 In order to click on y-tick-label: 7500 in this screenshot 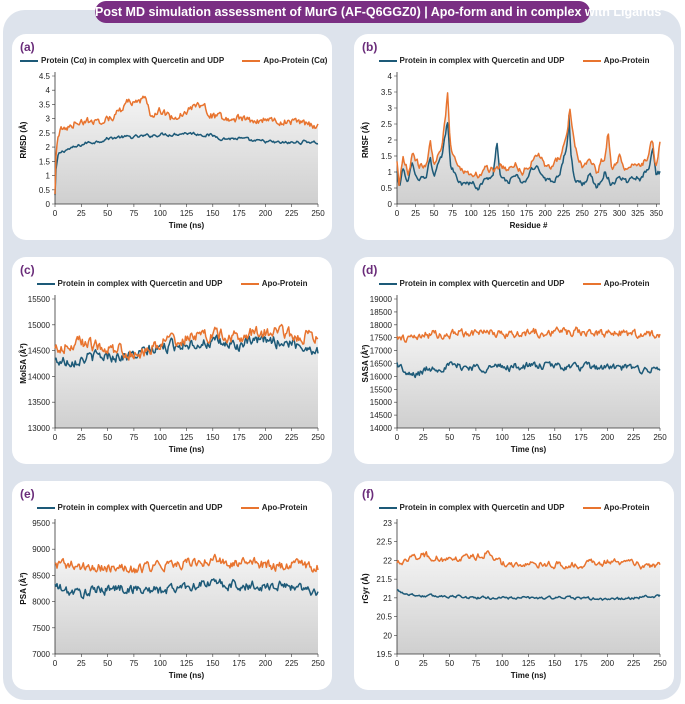, I will do `click(41, 628)`.